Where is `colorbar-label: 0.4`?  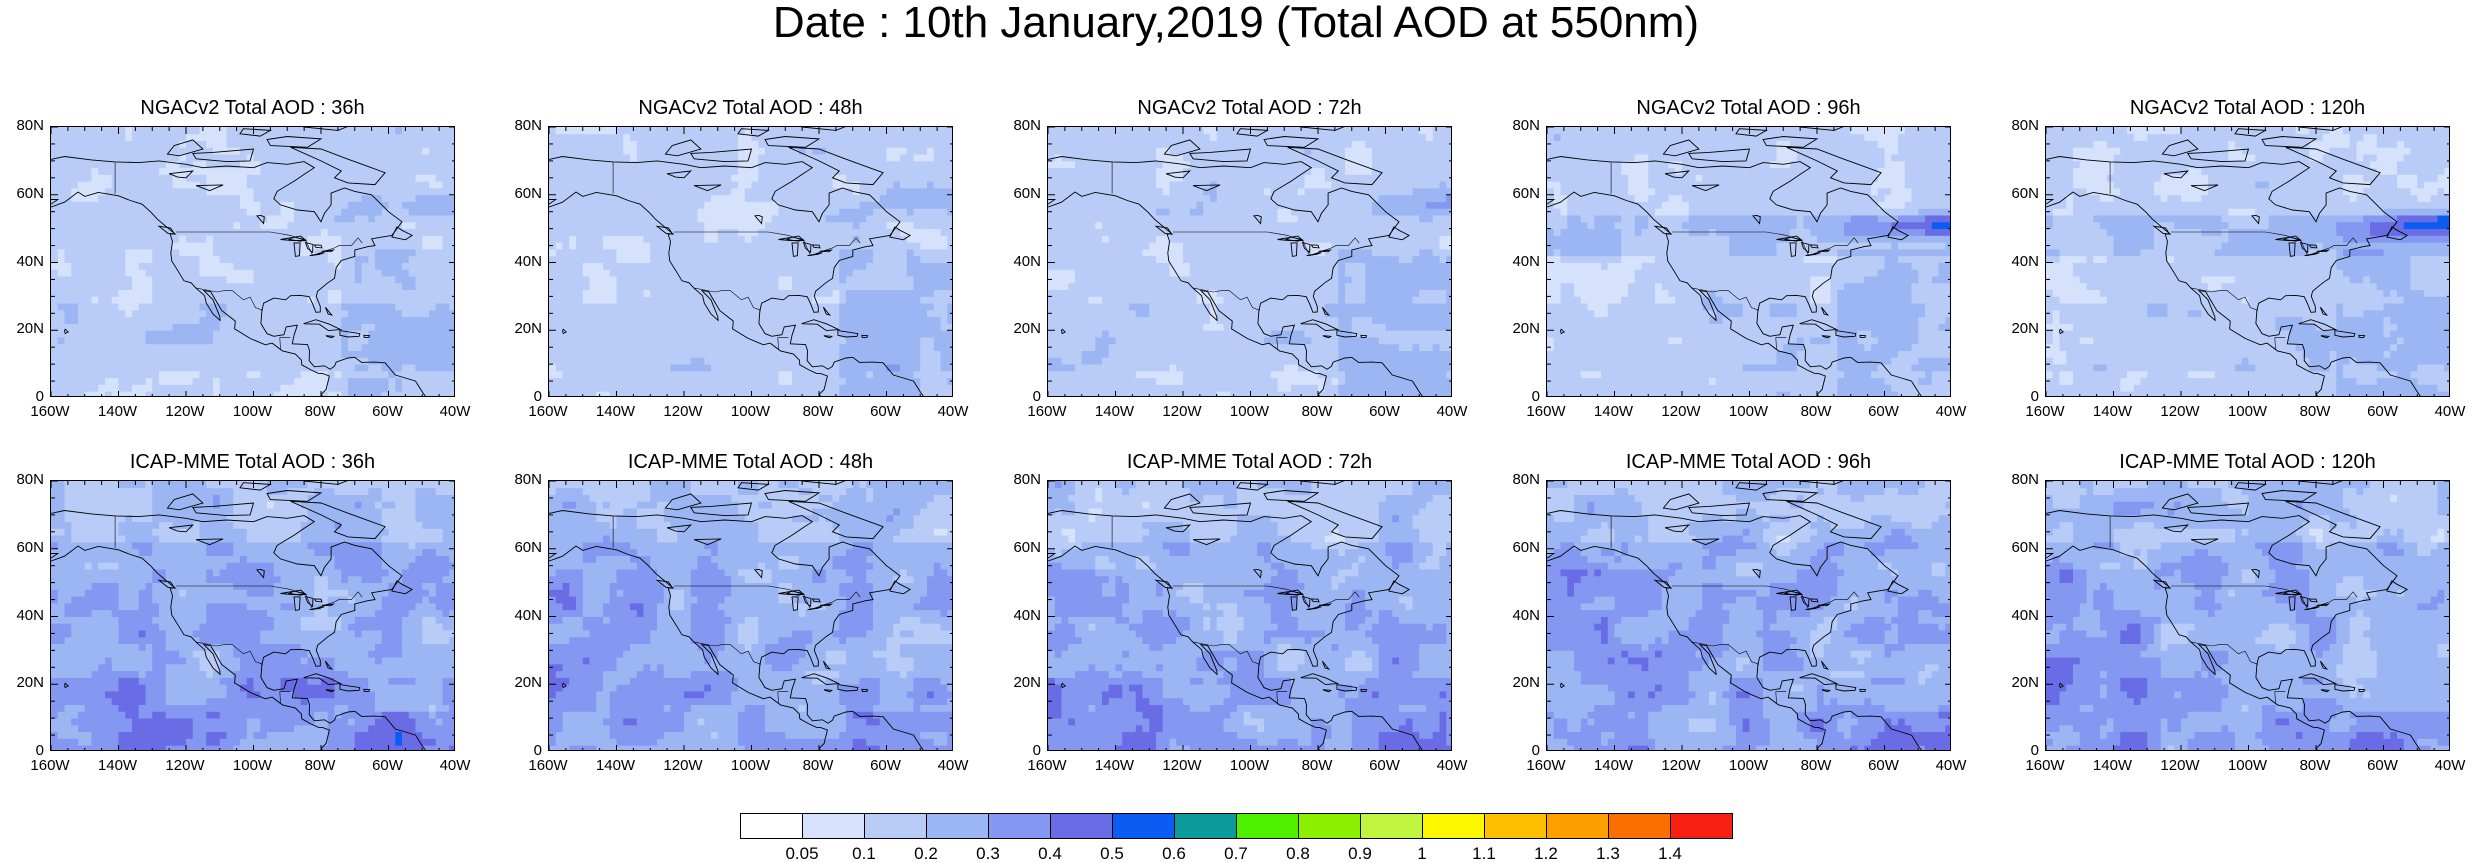 colorbar-label: 0.4 is located at coordinates (1050, 854).